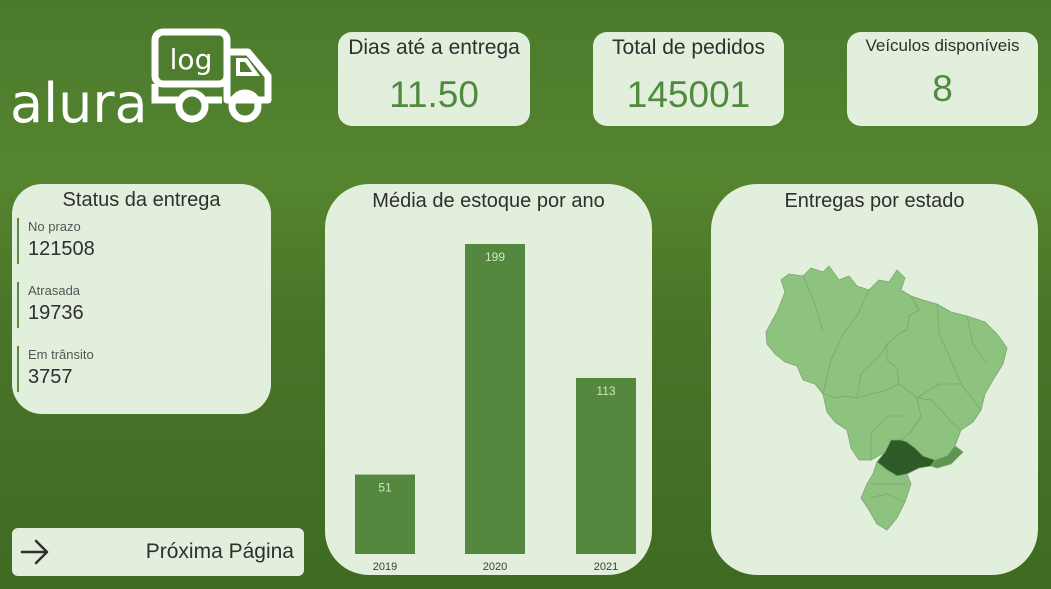 The image size is (1051, 589). I want to click on x-tick-label: 2020, so click(495, 567).